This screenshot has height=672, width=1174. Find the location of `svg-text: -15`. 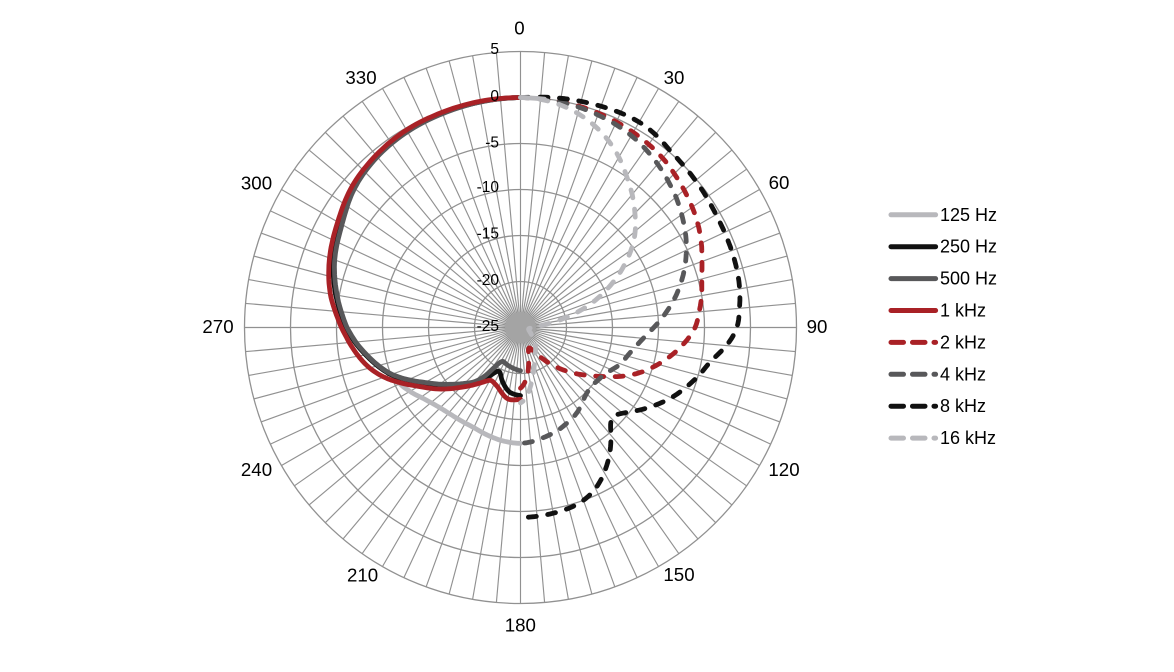

svg-text: -15 is located at coordinates (488, 234).